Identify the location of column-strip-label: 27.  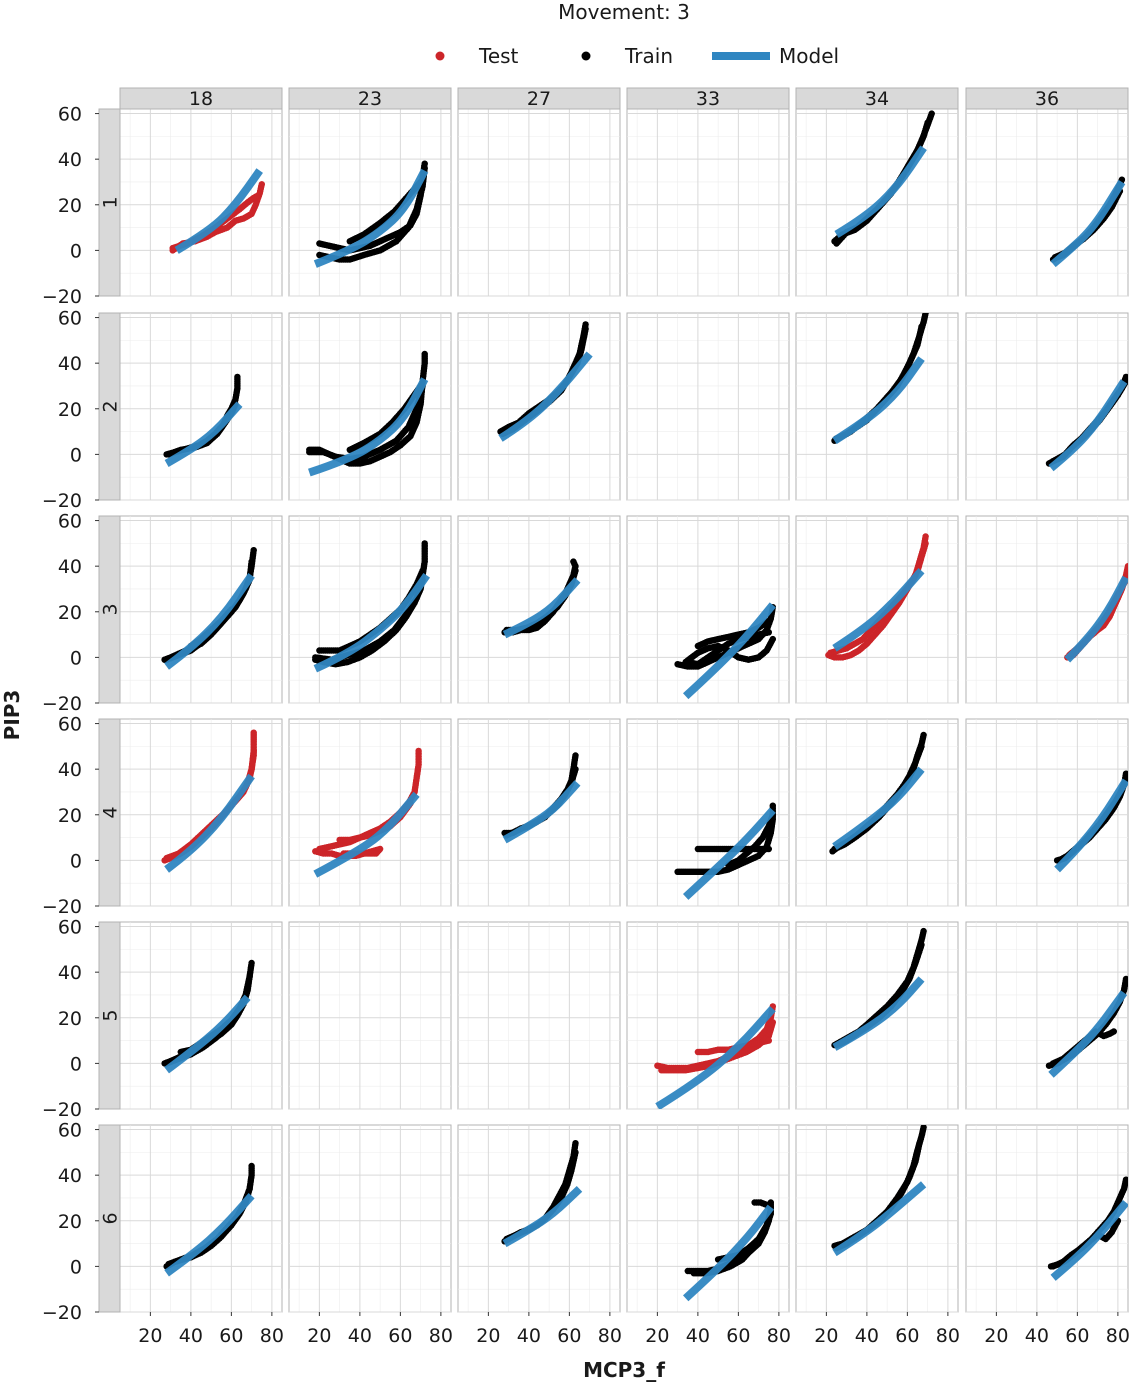
(539, 99).